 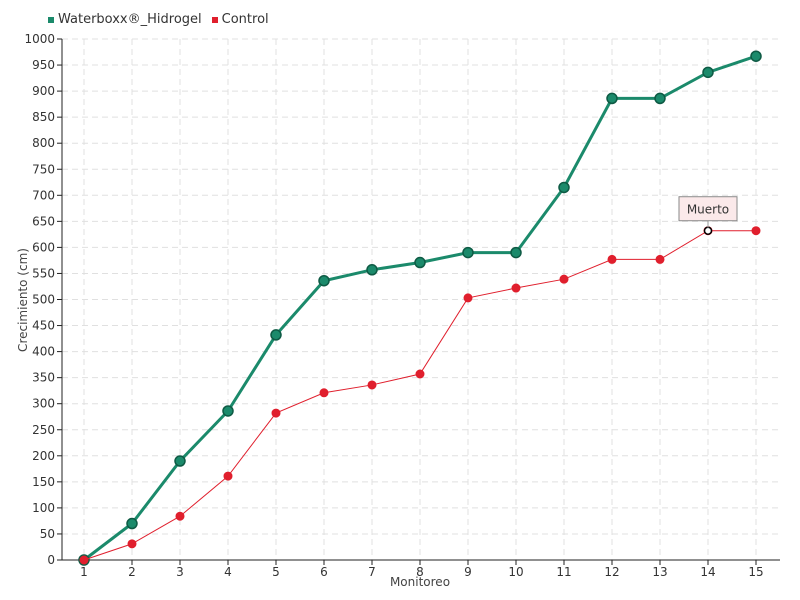 What do you see at coordinates (130, 19) in the screenshot?
I see `legend-label-waterboxx: Waterboxx®_Hidrogel` at bounding box center [130, 19].